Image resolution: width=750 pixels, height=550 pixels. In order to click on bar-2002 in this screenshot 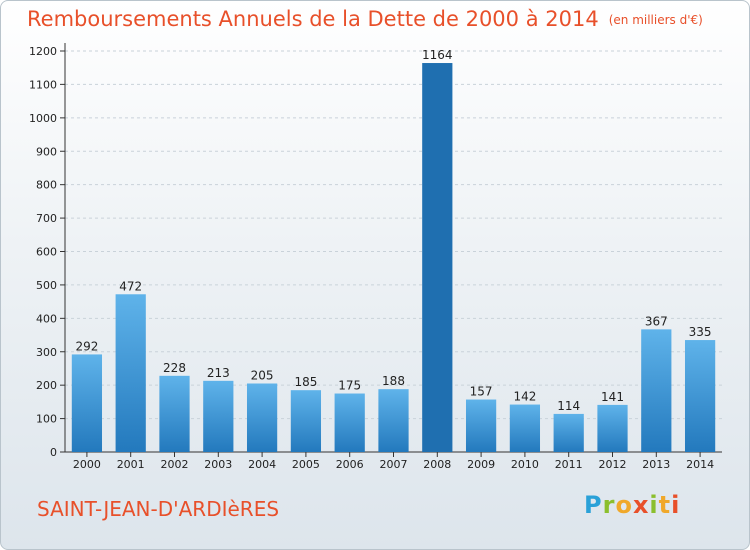, I will do `click(174, 413)`.